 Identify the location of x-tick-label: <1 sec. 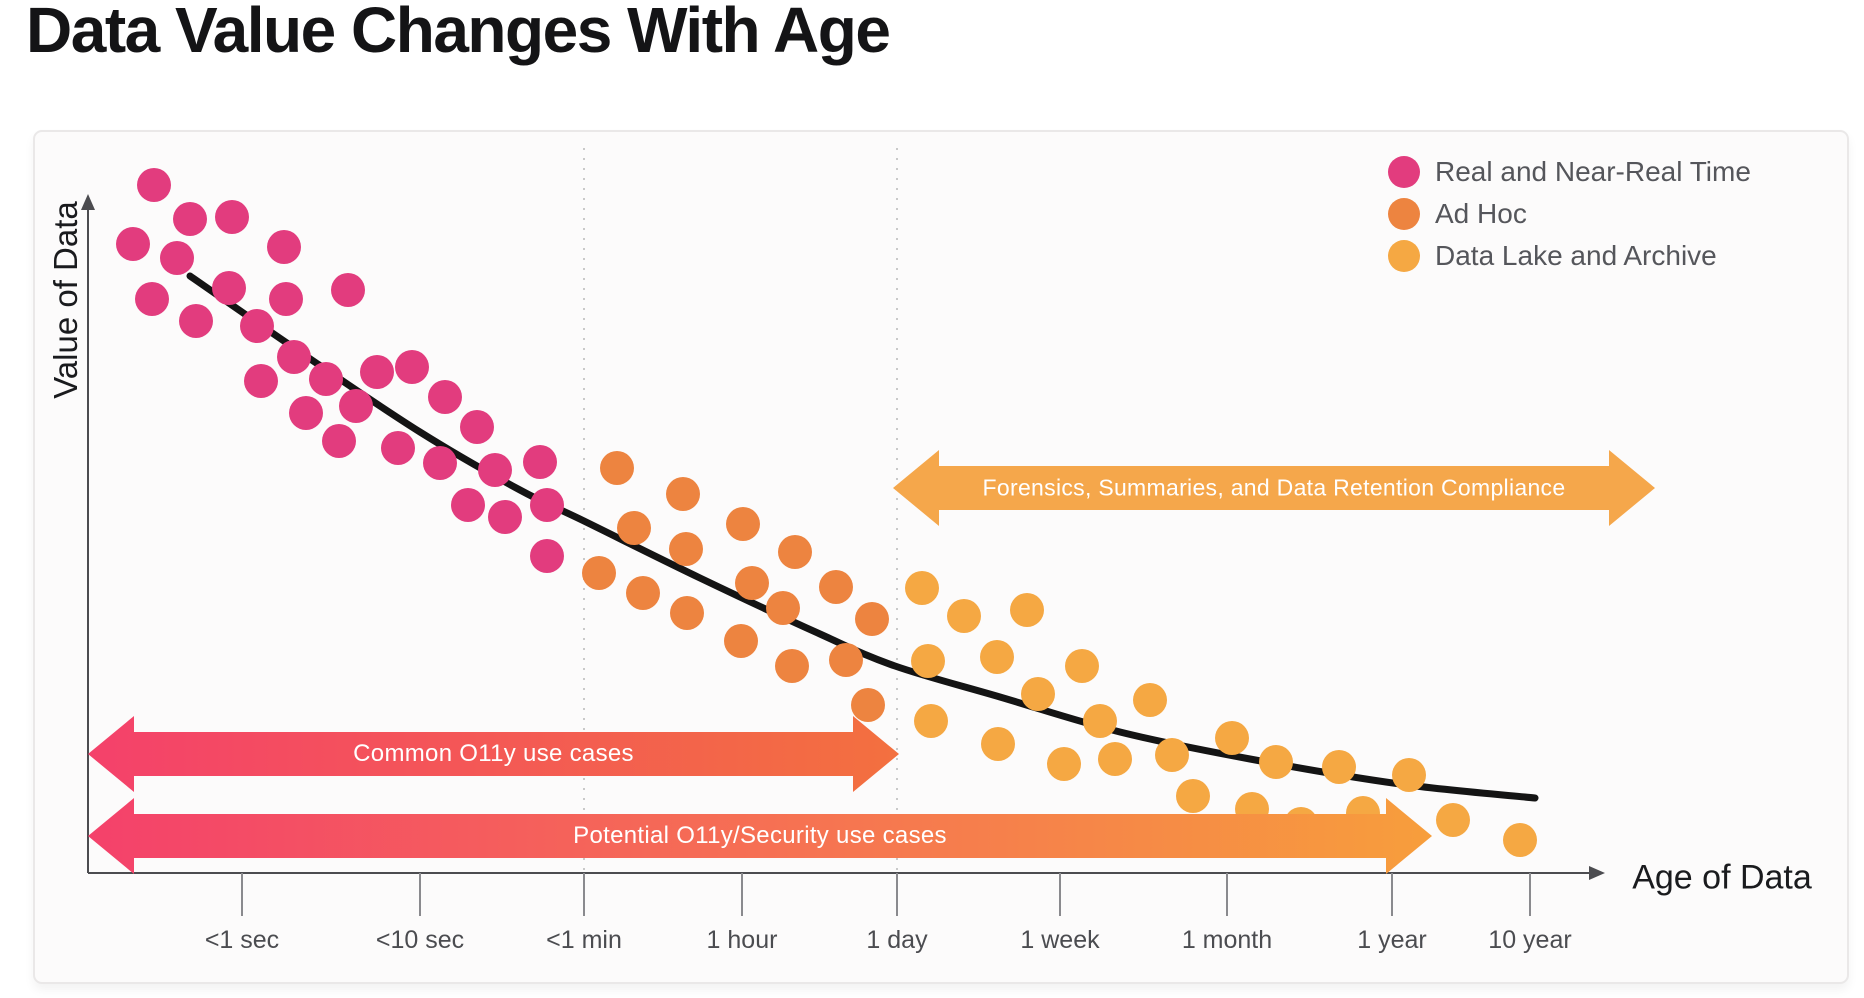
(242, 940).